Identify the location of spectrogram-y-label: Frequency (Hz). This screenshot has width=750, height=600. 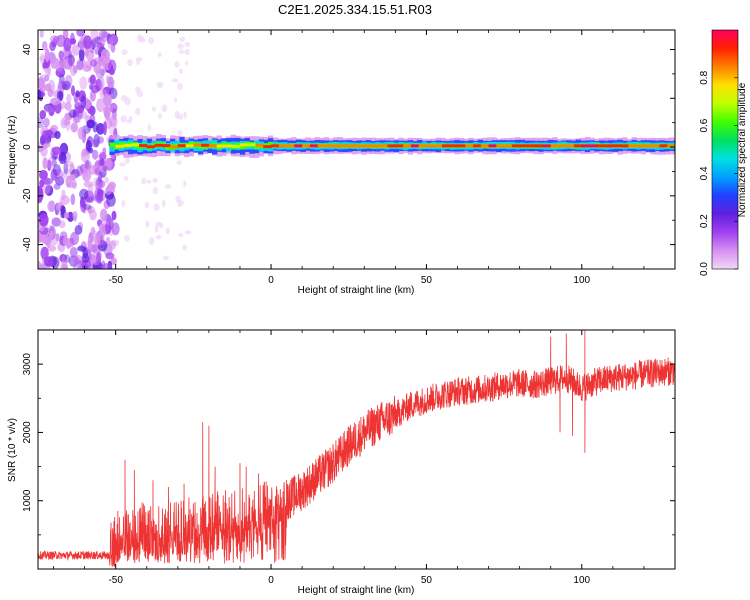
(12, 150).